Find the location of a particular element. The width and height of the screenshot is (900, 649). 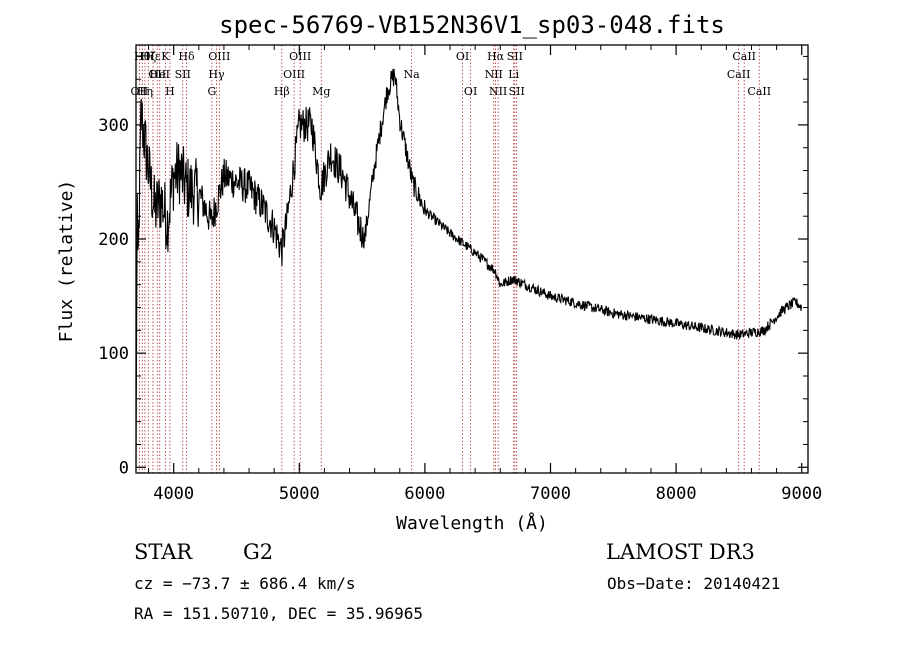

line-label-20: OI is located at coordinates (470, 91).